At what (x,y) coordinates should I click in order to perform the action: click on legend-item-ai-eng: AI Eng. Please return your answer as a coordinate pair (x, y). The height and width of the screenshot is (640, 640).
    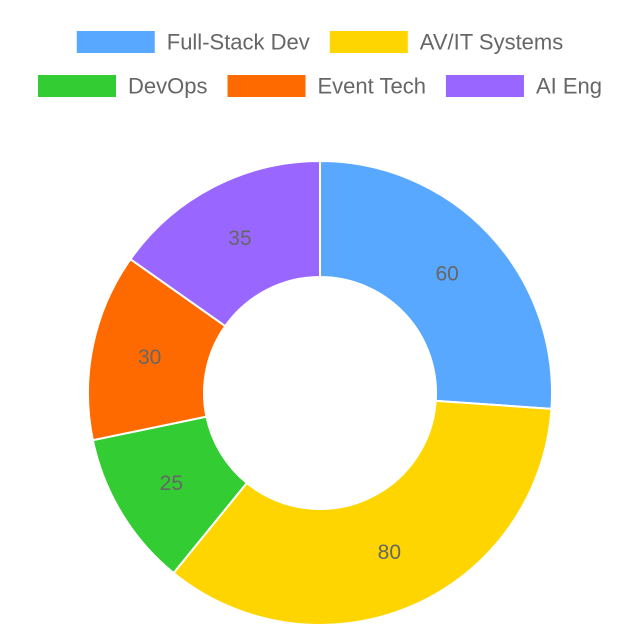
    Looking at the image, I should click on (523, 86).